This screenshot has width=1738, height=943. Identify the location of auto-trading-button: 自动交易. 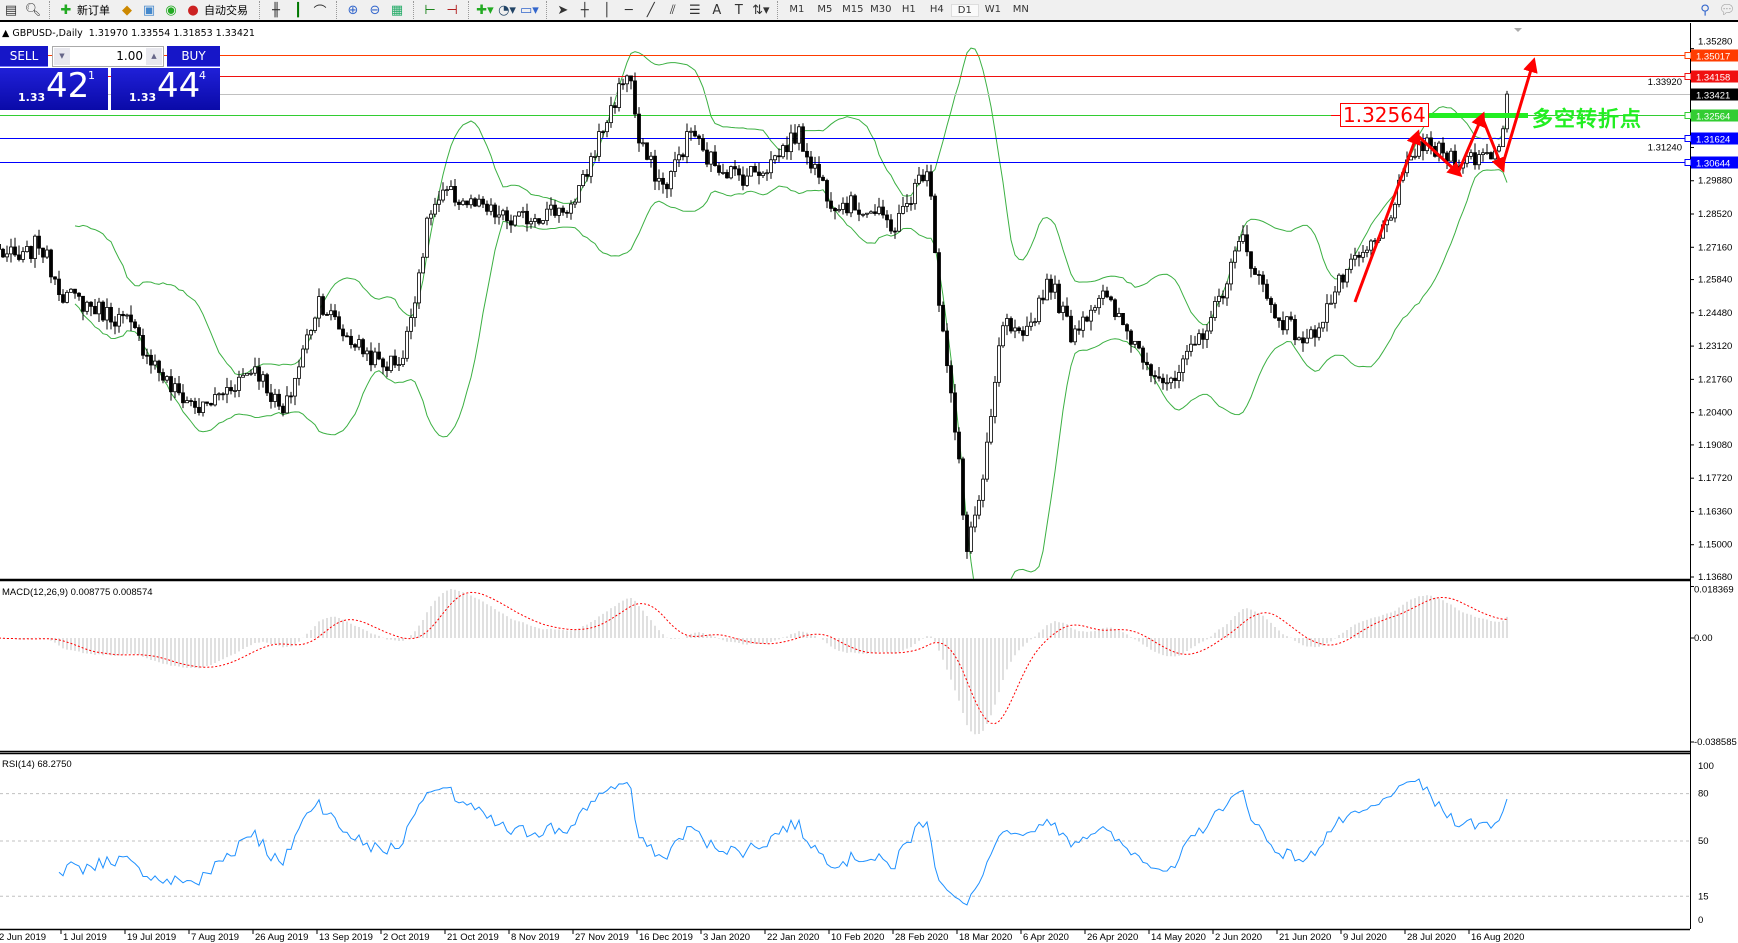
(226, 10).